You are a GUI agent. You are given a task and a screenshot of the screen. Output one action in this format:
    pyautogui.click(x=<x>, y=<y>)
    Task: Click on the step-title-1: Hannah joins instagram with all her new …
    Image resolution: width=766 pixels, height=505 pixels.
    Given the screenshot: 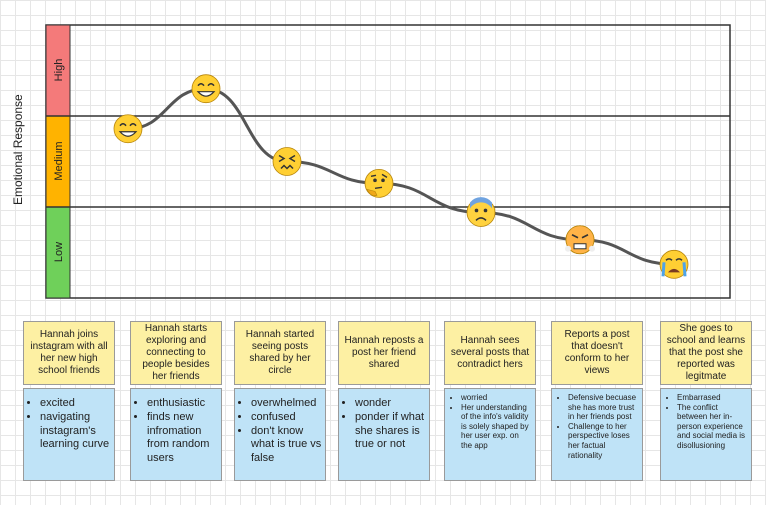 What is the action you would take?
    pyautogui.click(x=69, y=353)
    